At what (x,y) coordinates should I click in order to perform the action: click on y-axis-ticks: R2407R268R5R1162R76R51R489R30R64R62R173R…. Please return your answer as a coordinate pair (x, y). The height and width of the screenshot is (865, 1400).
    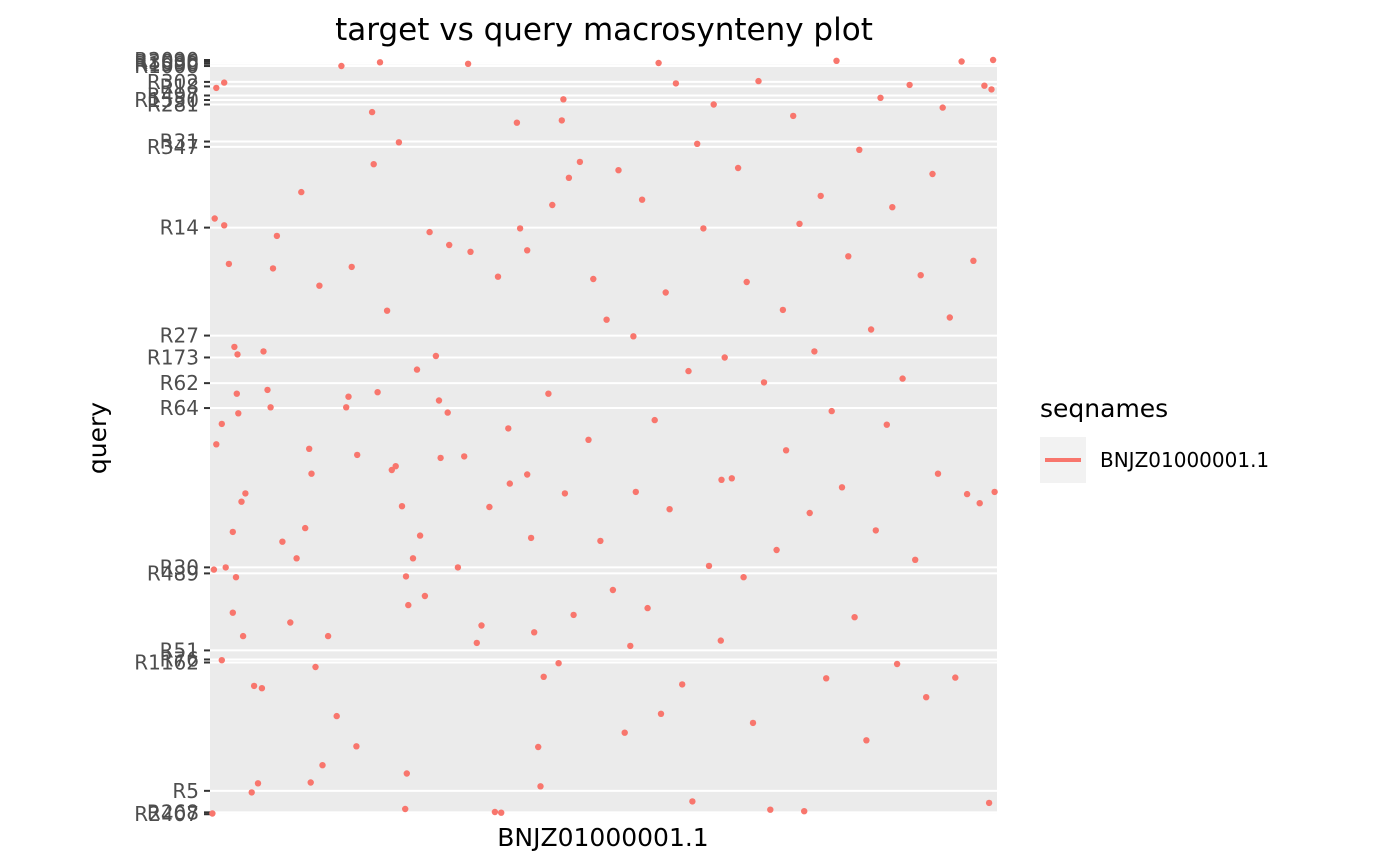
    Looking at the image, I should click on (172, 437).